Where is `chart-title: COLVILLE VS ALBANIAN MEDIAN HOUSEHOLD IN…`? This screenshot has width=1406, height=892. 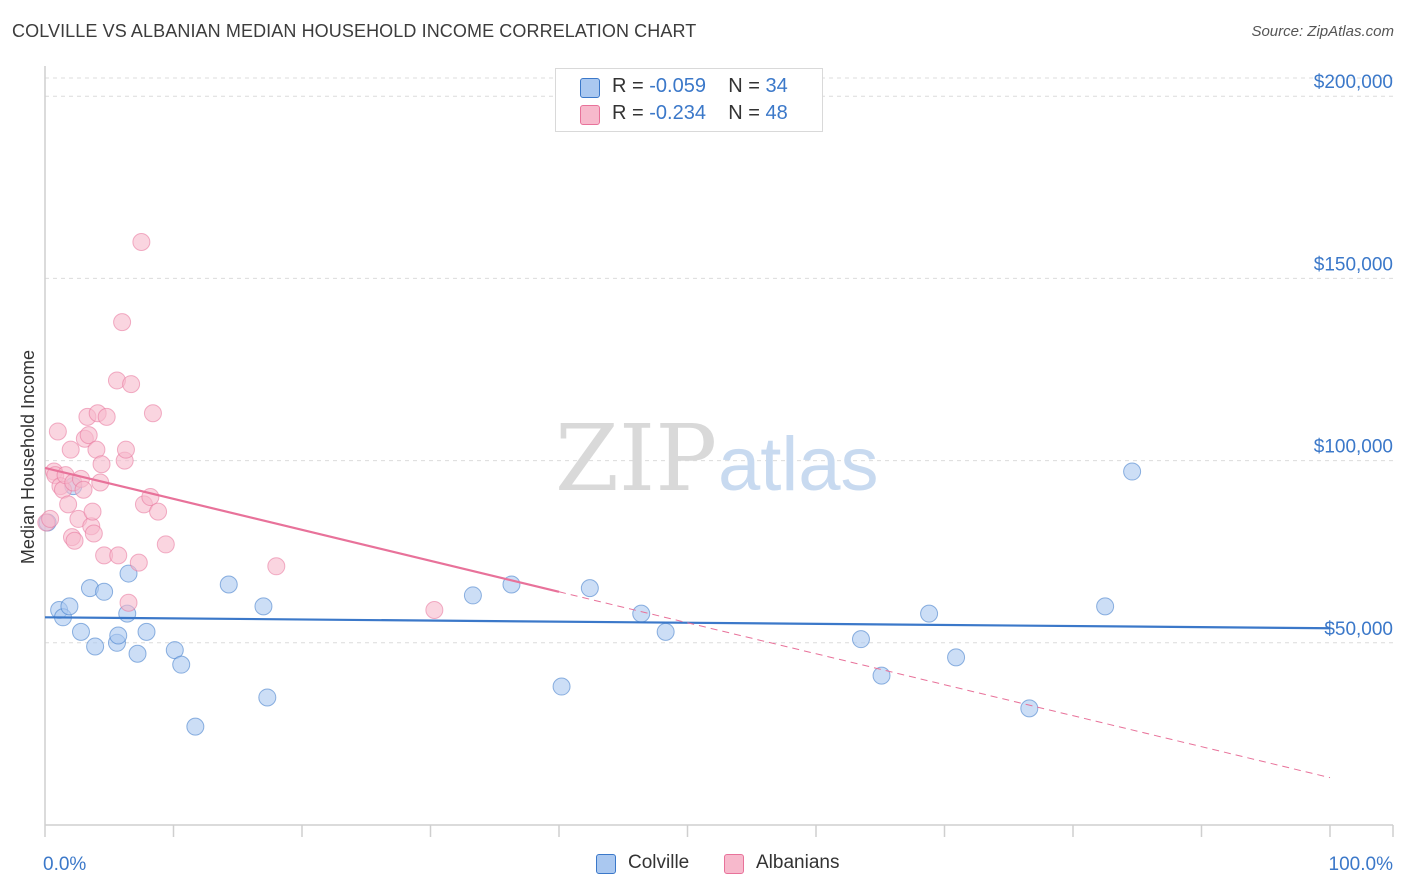 chart-title: COLVILLE VS ALBANIAN MEDIAN HOUSEHOLD IN… is located at coordinates (354, 31).